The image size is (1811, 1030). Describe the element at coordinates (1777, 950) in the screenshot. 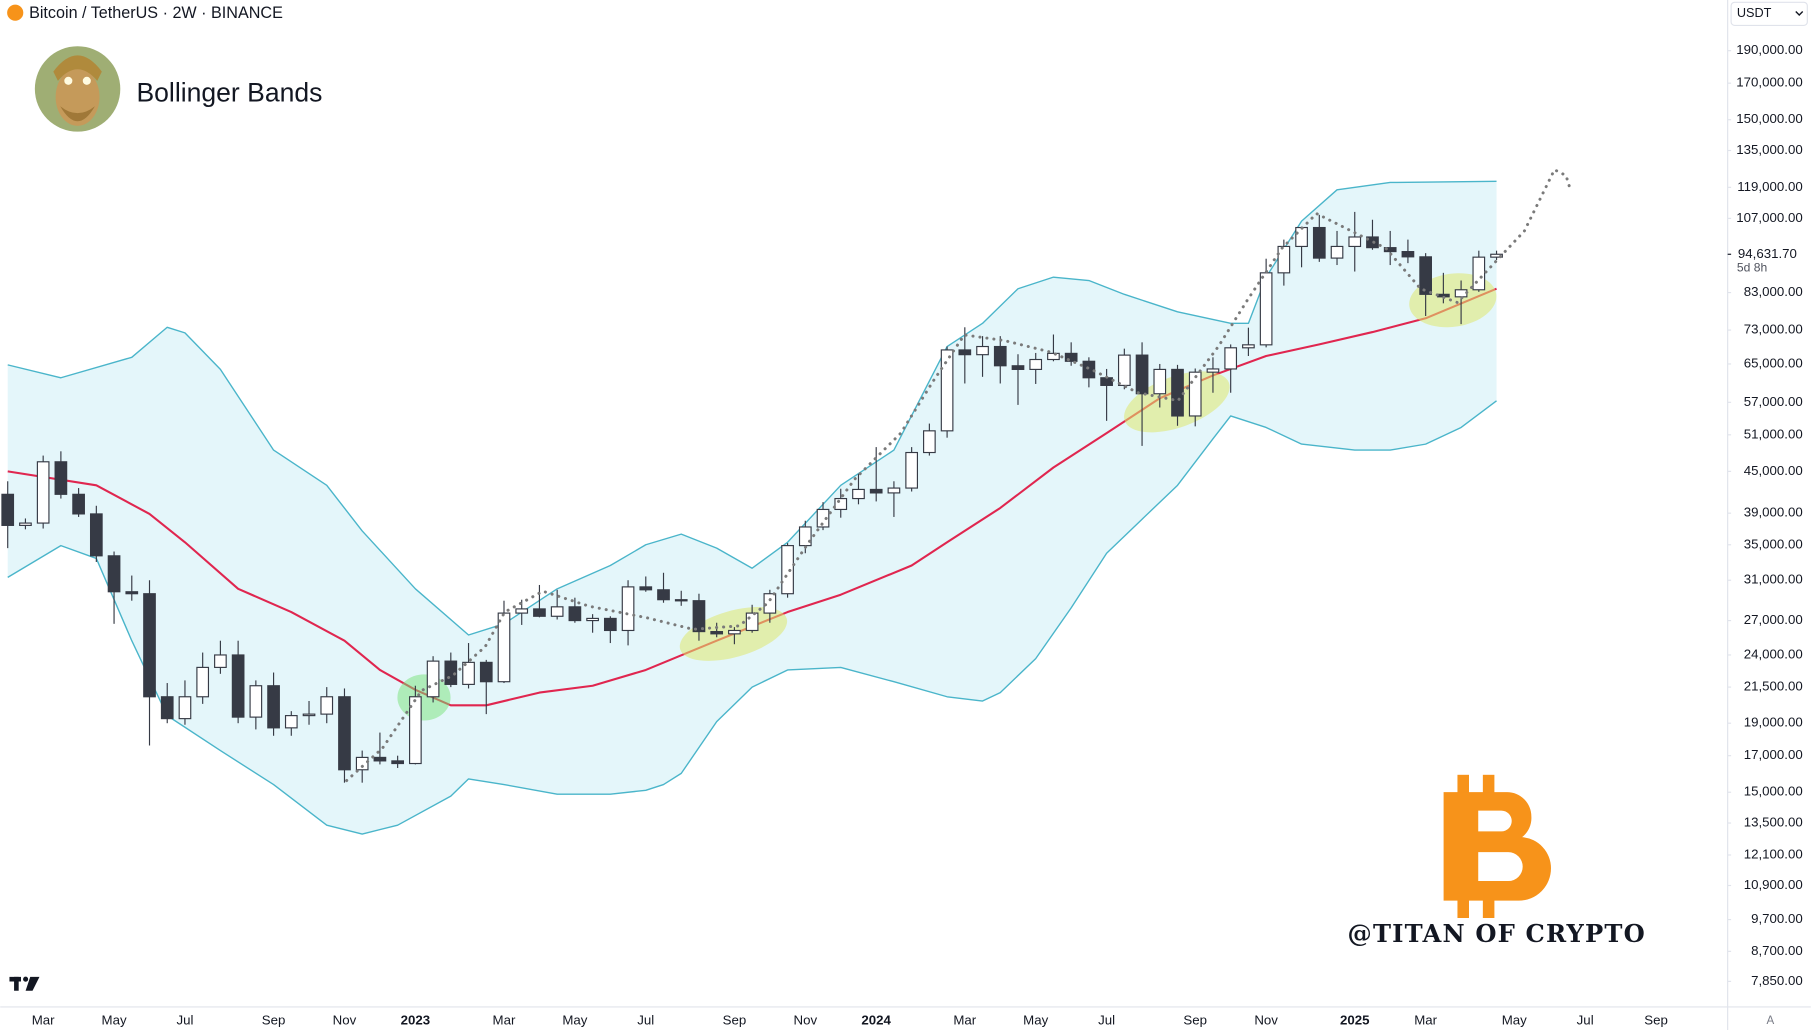

I see `y-tick-label: 8,700.00` at that location.